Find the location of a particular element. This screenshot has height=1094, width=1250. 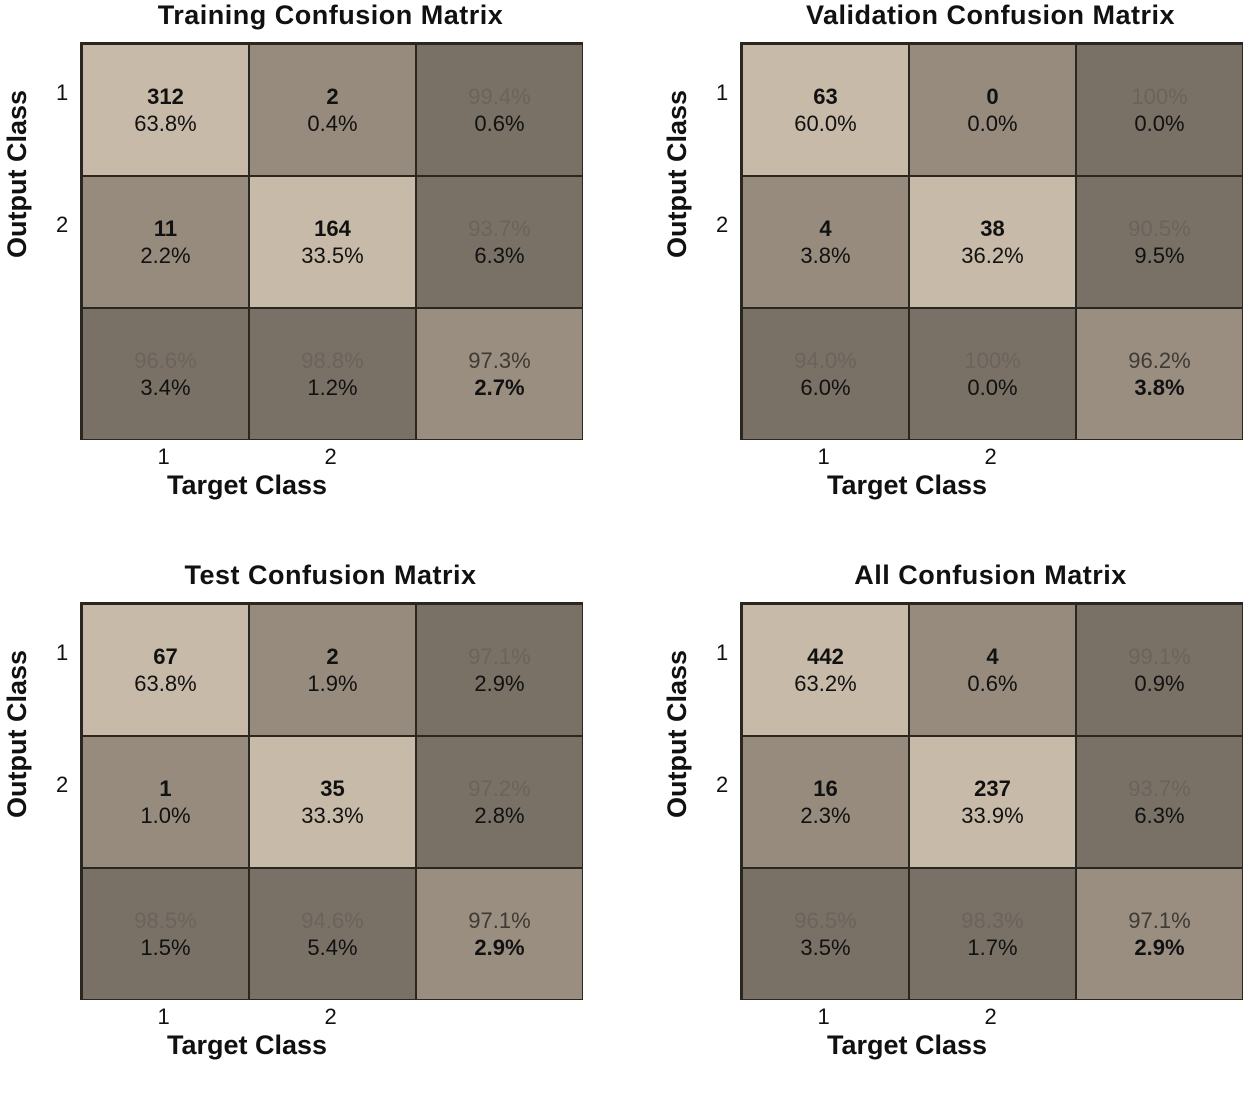

col-summary-correct: 94.6% is located at coordinates (332, 920).